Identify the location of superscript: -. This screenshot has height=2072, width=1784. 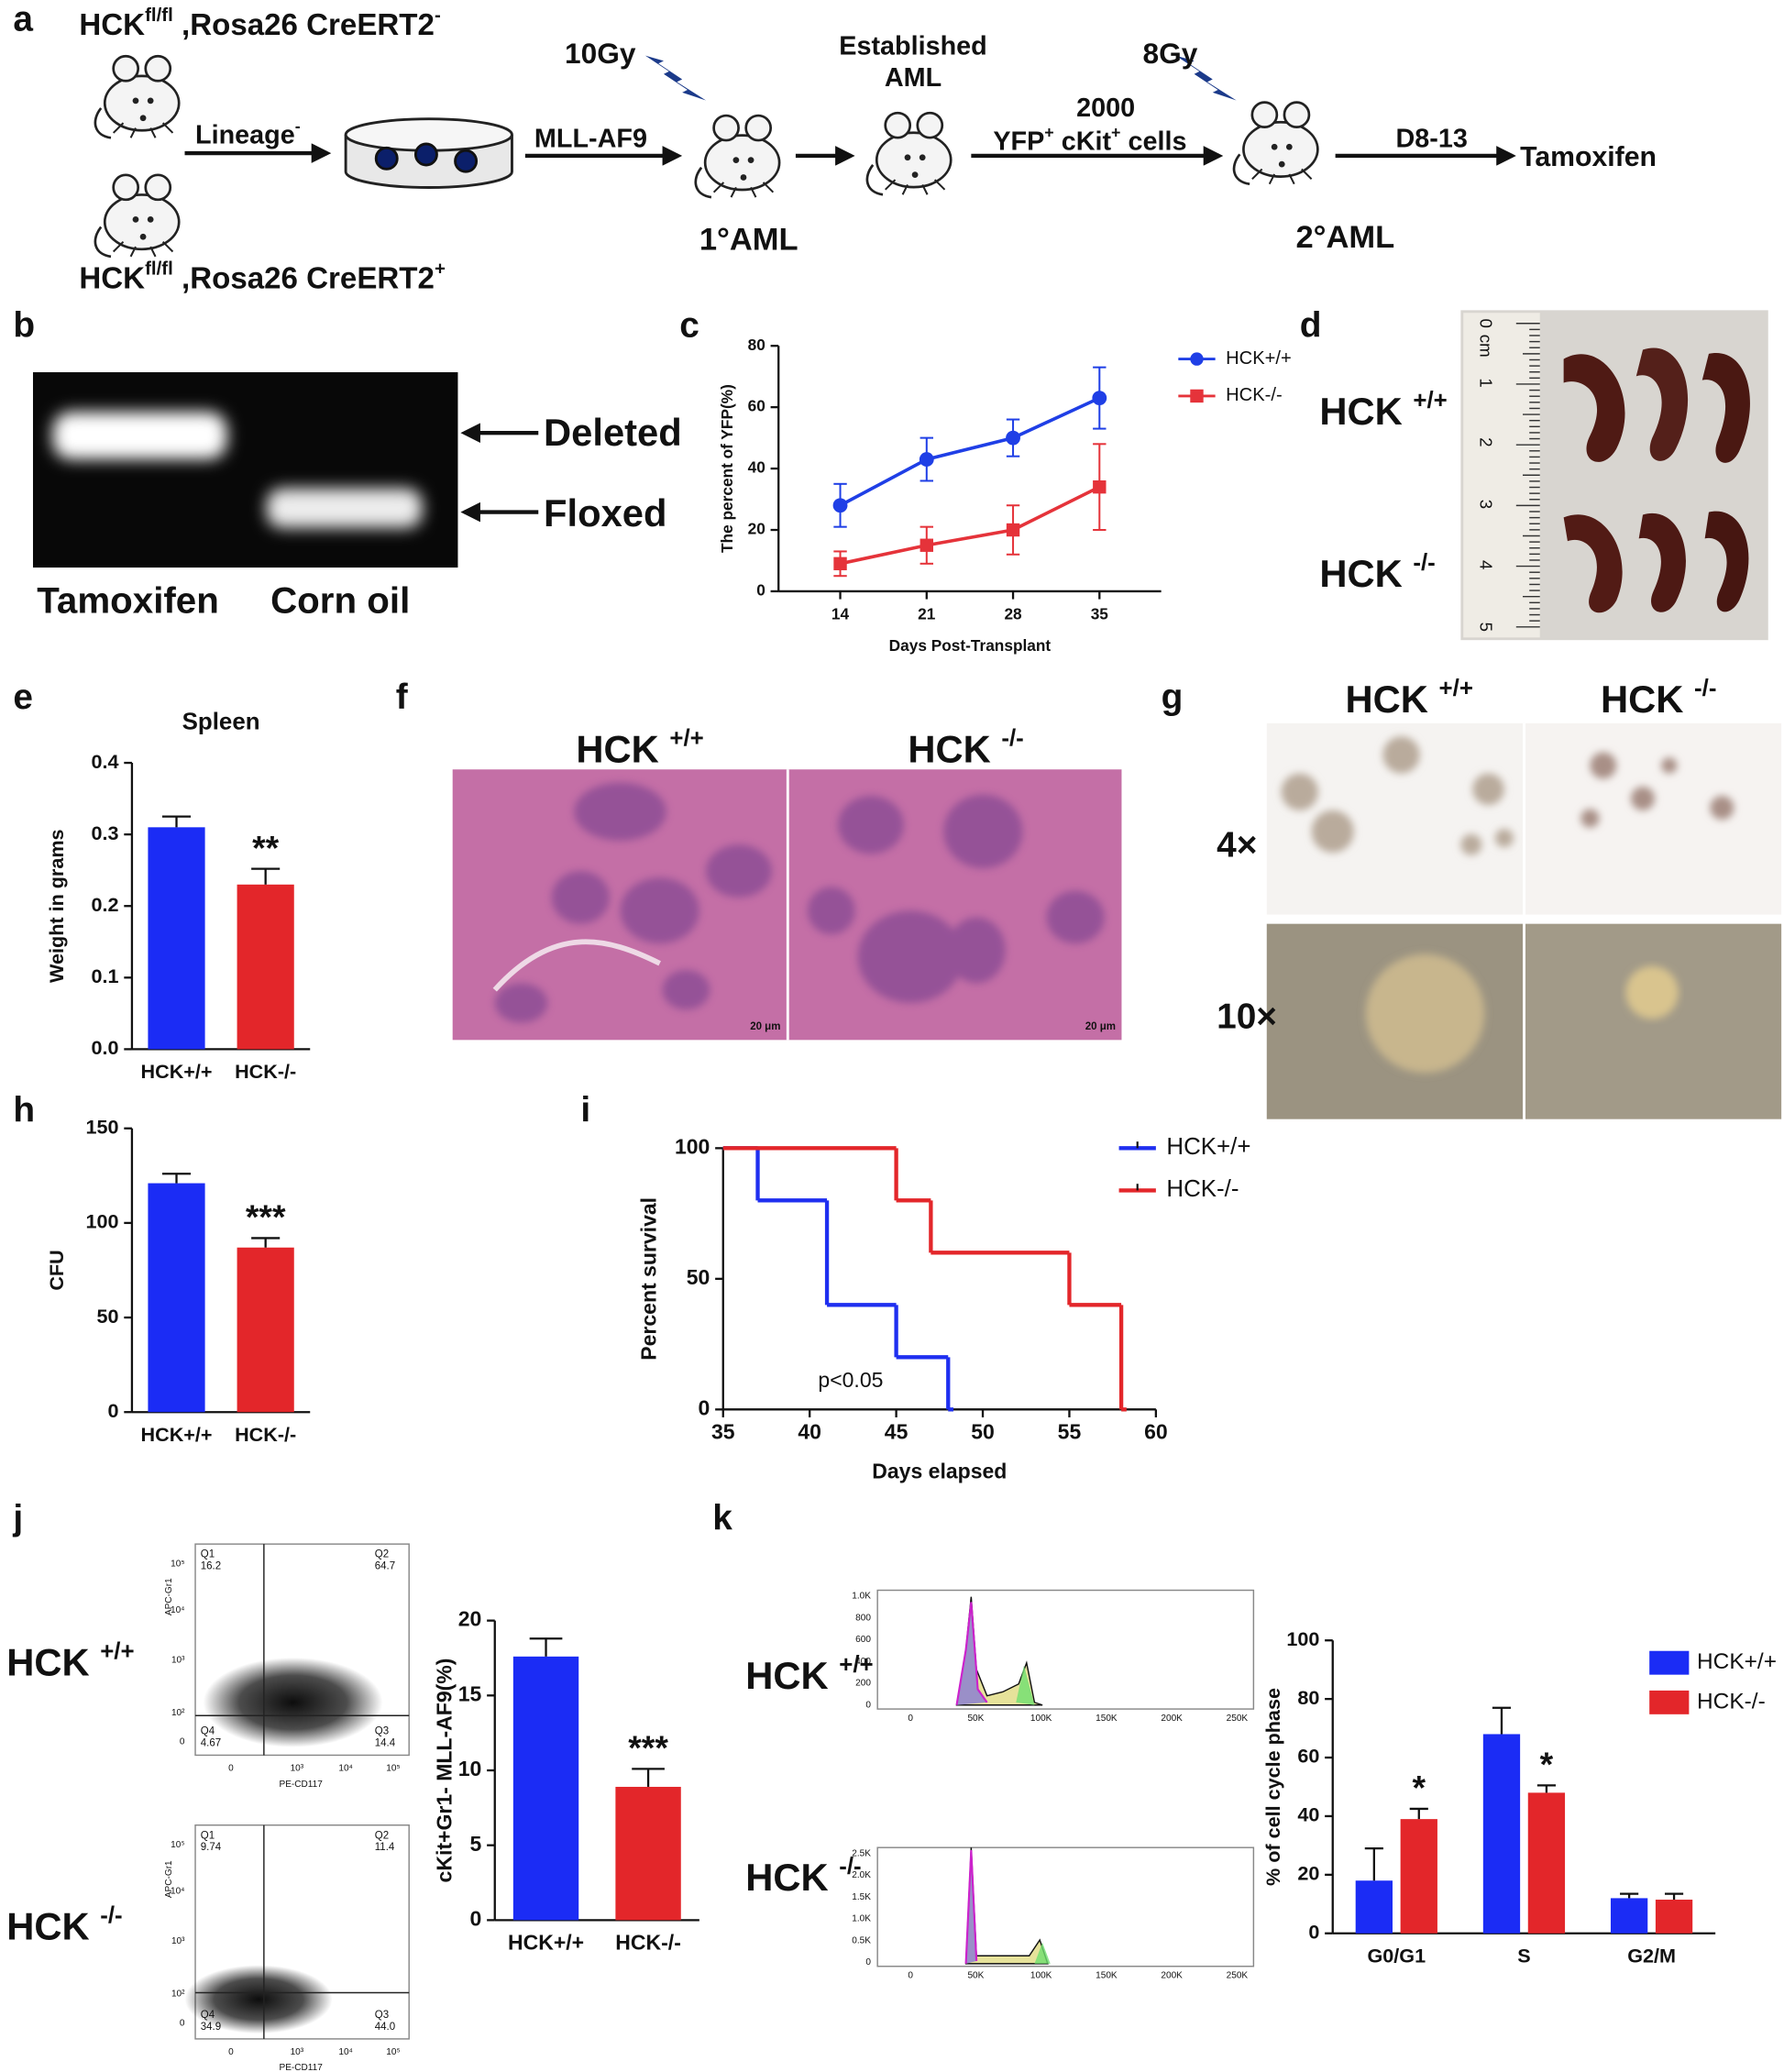
(298, 125).